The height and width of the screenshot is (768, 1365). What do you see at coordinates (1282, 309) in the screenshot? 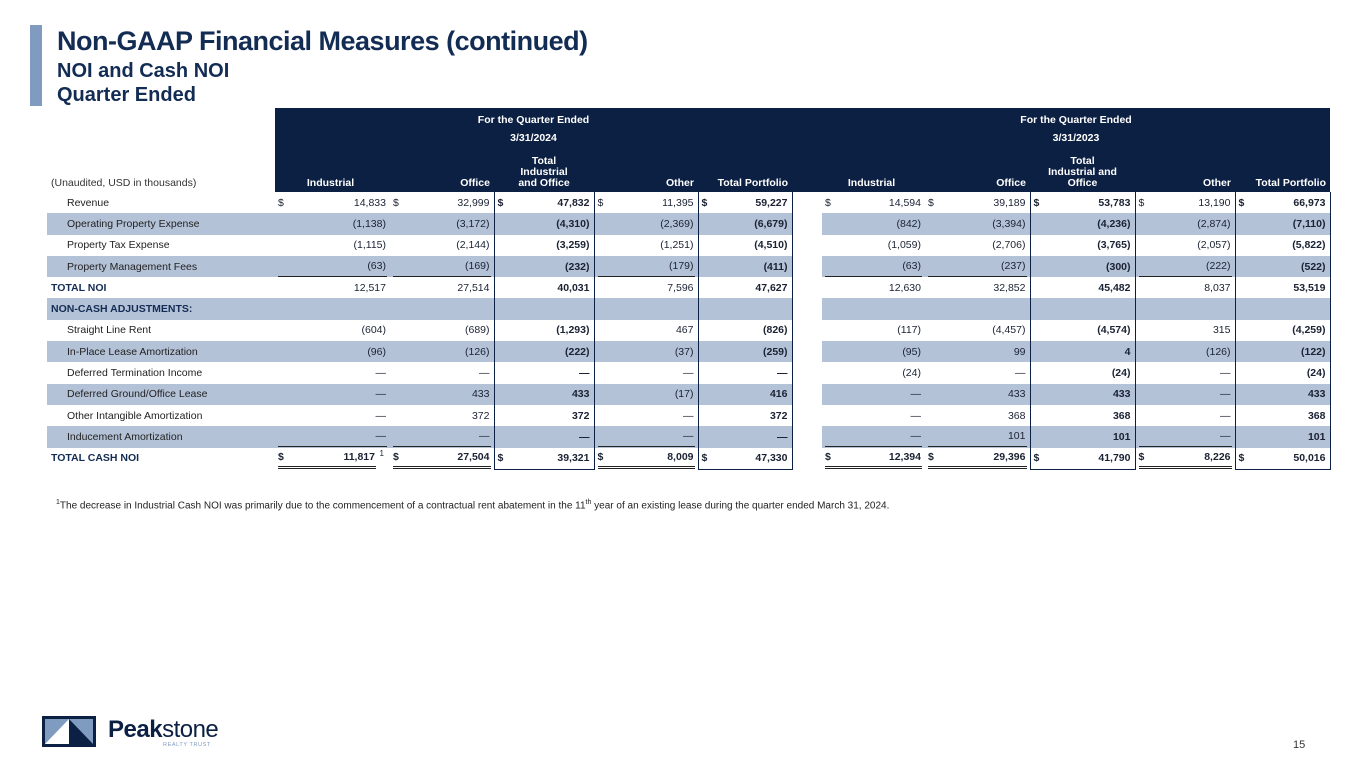
I see `cell-total-portfolio-2023` at bounding box center [1282, 309].